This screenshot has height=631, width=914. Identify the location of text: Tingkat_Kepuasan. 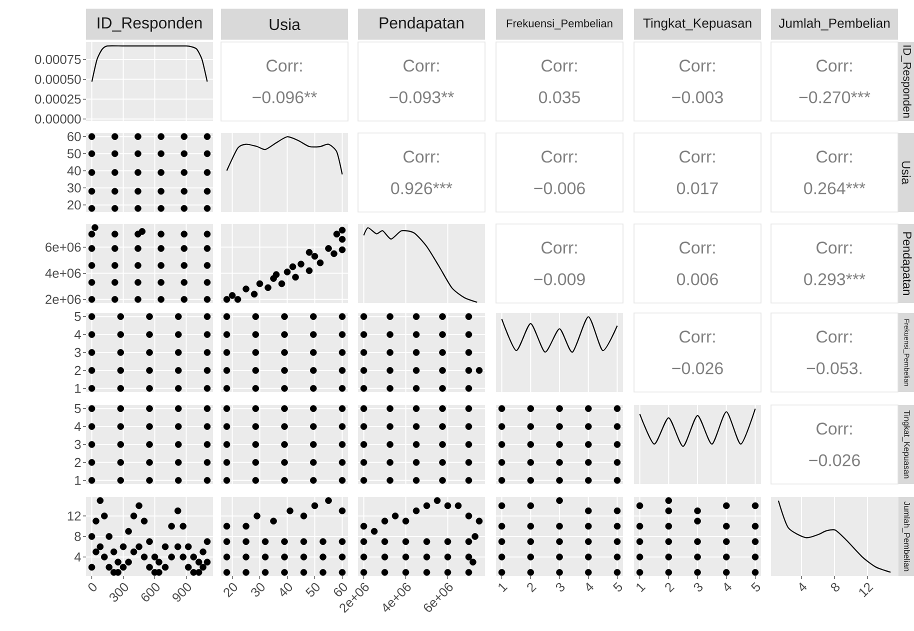
(697, 24).